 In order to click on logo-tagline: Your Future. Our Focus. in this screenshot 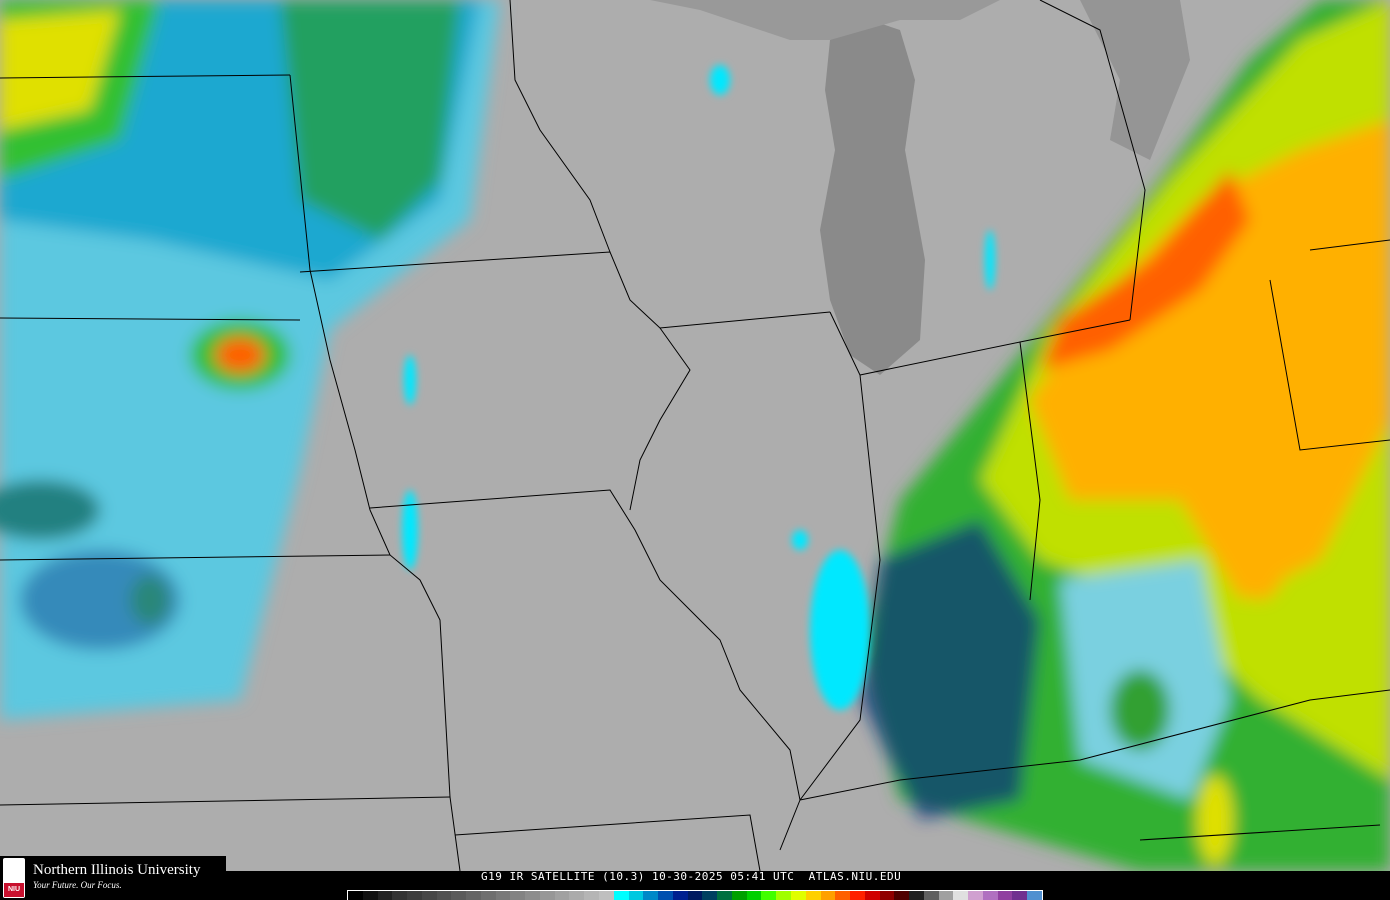, I will do `click(77, 885)`.